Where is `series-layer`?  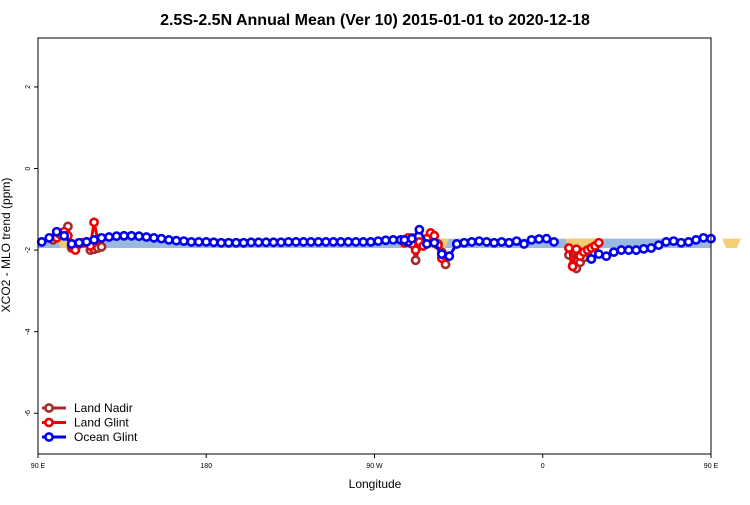 series-layer is located at coordinates (376, 245).